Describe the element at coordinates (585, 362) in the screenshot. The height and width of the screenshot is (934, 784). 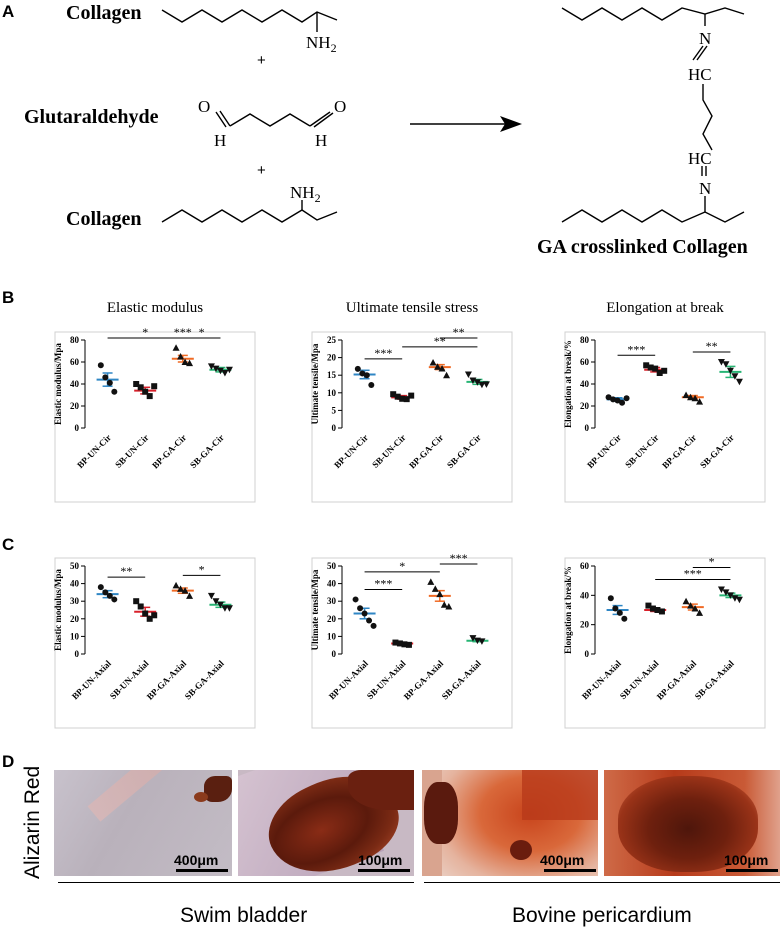
I see `chart-2-ytick-label-3: 60` at that location.